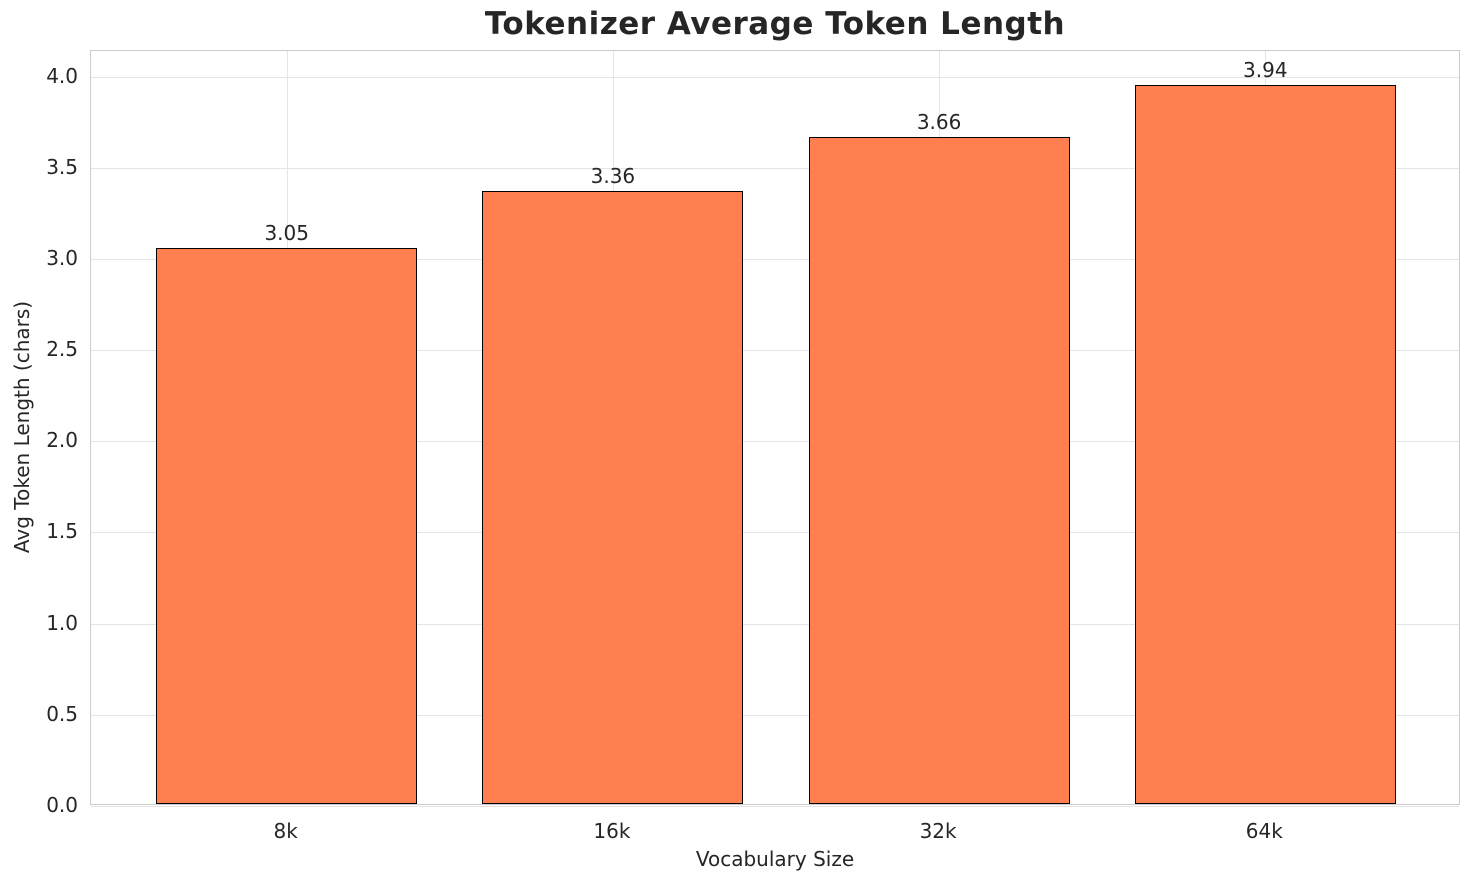 The width and height of the screenshot is (1484, 885). I want to click on bar-value-label: 3.66, so click(939, 121).